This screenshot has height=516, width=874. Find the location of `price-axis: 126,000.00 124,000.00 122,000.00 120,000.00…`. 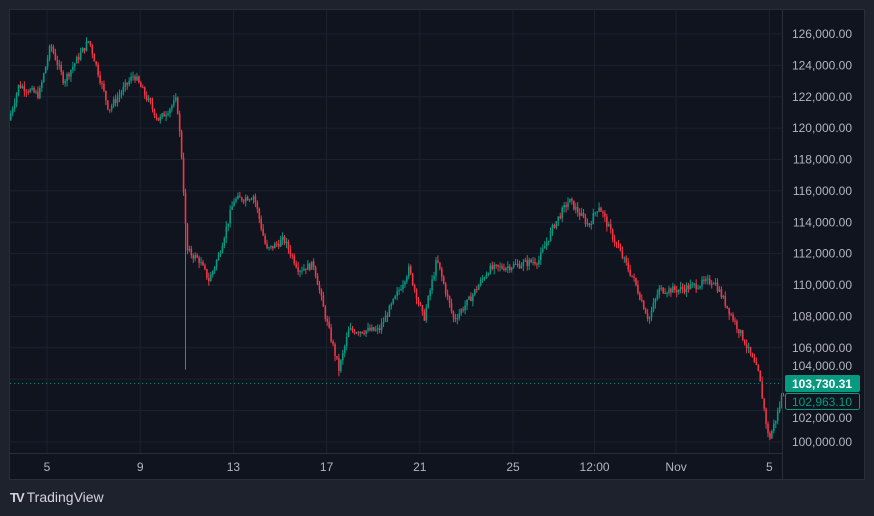

price-axis: 126,000.00 124,000.00 122,000.00 120,000.00… is located at coordinates (822, 238).